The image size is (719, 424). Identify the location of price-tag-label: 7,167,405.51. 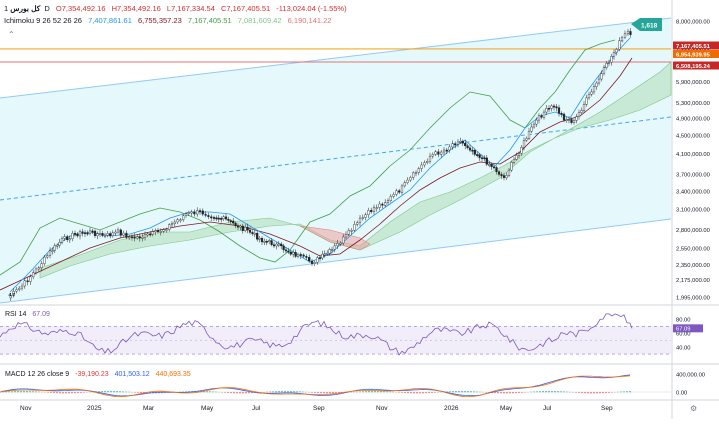
(693, 47).